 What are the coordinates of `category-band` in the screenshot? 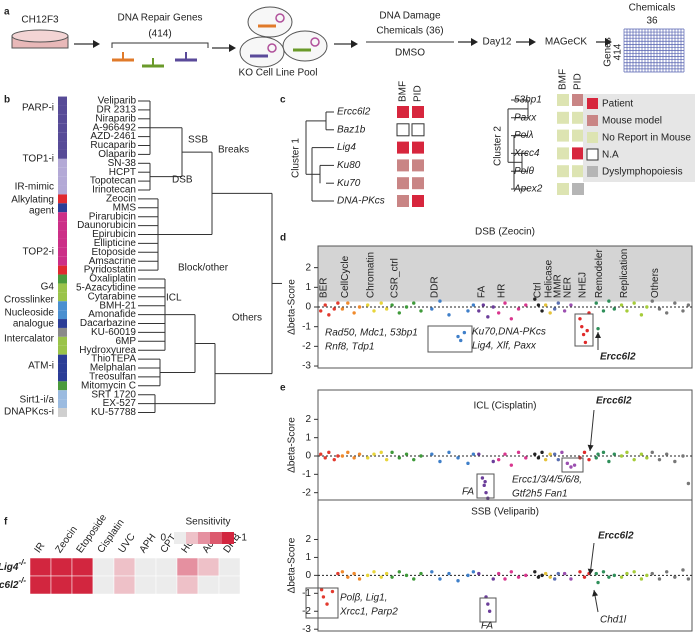 It's located at (505, 274).